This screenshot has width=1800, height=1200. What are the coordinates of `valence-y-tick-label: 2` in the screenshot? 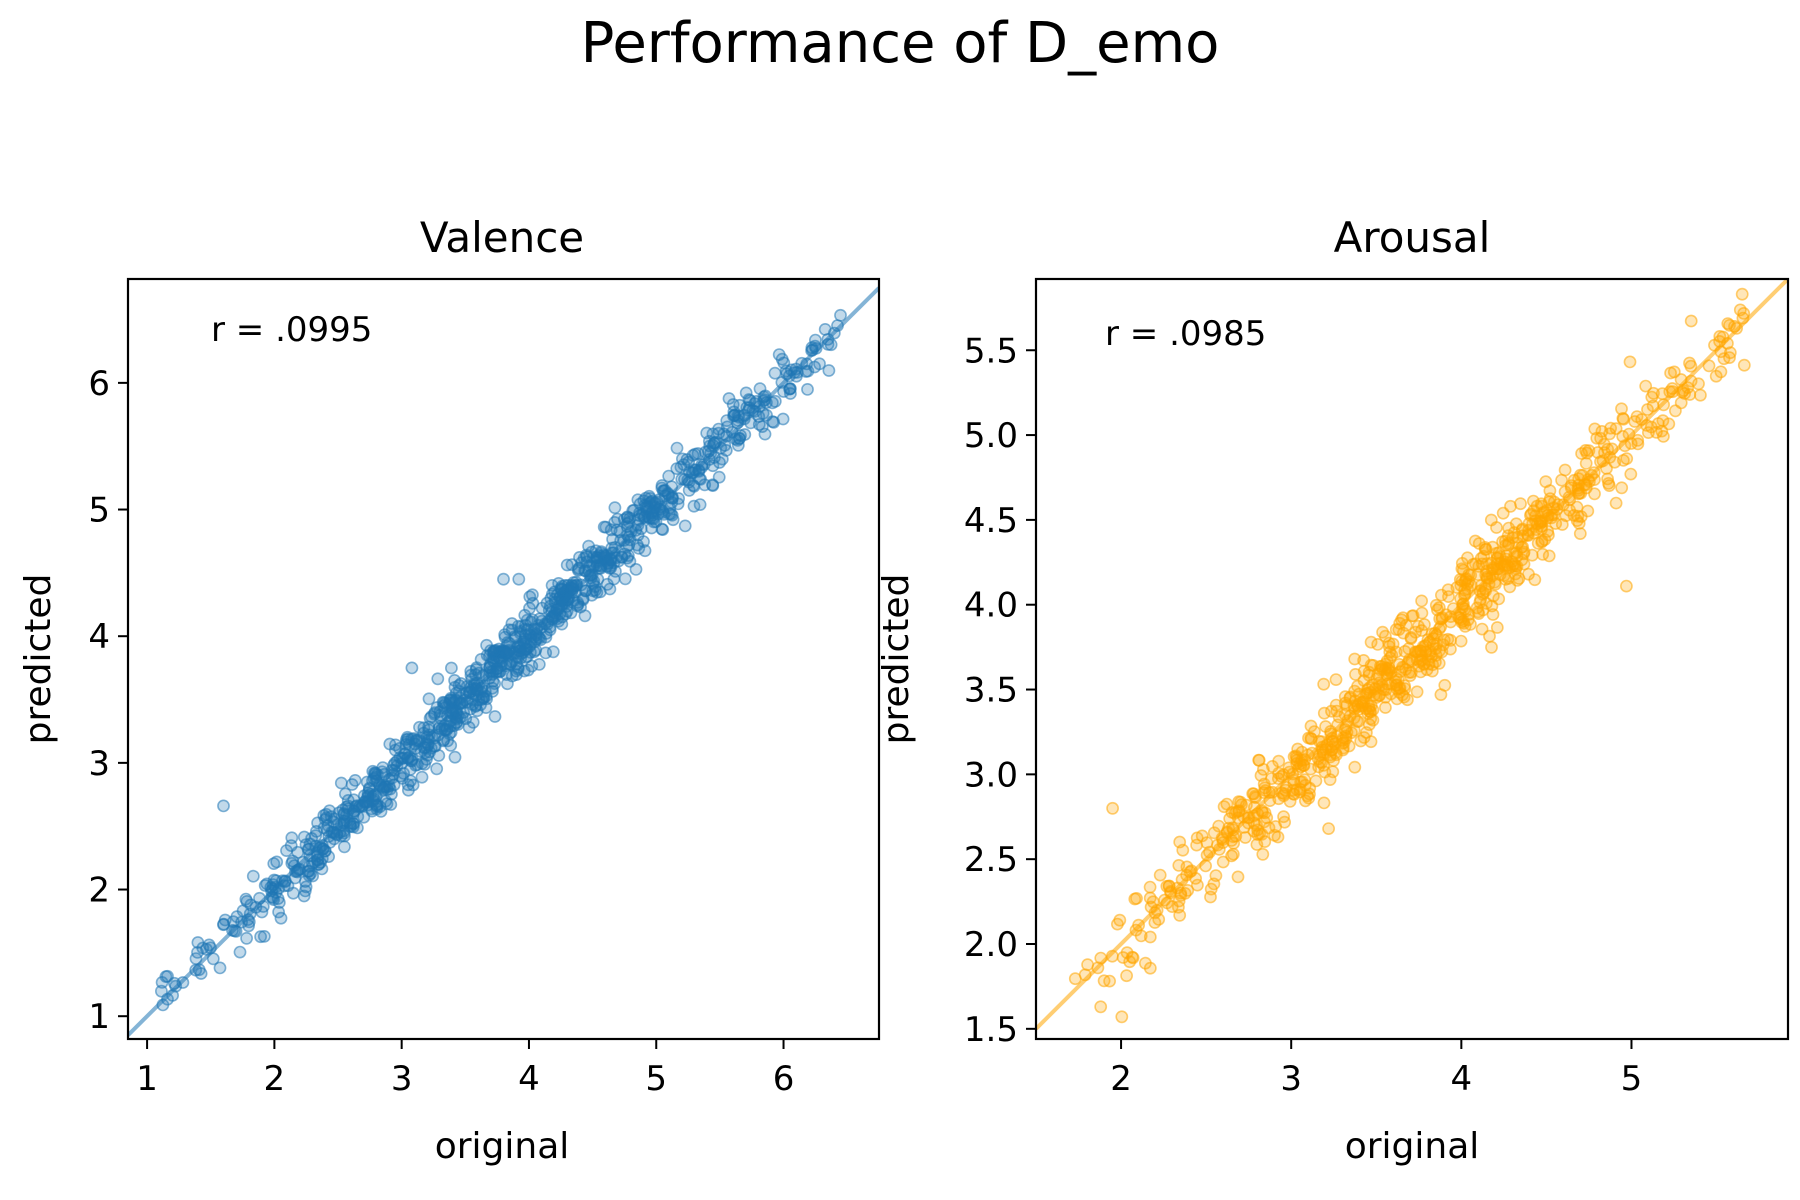 It's located at (99, 891).